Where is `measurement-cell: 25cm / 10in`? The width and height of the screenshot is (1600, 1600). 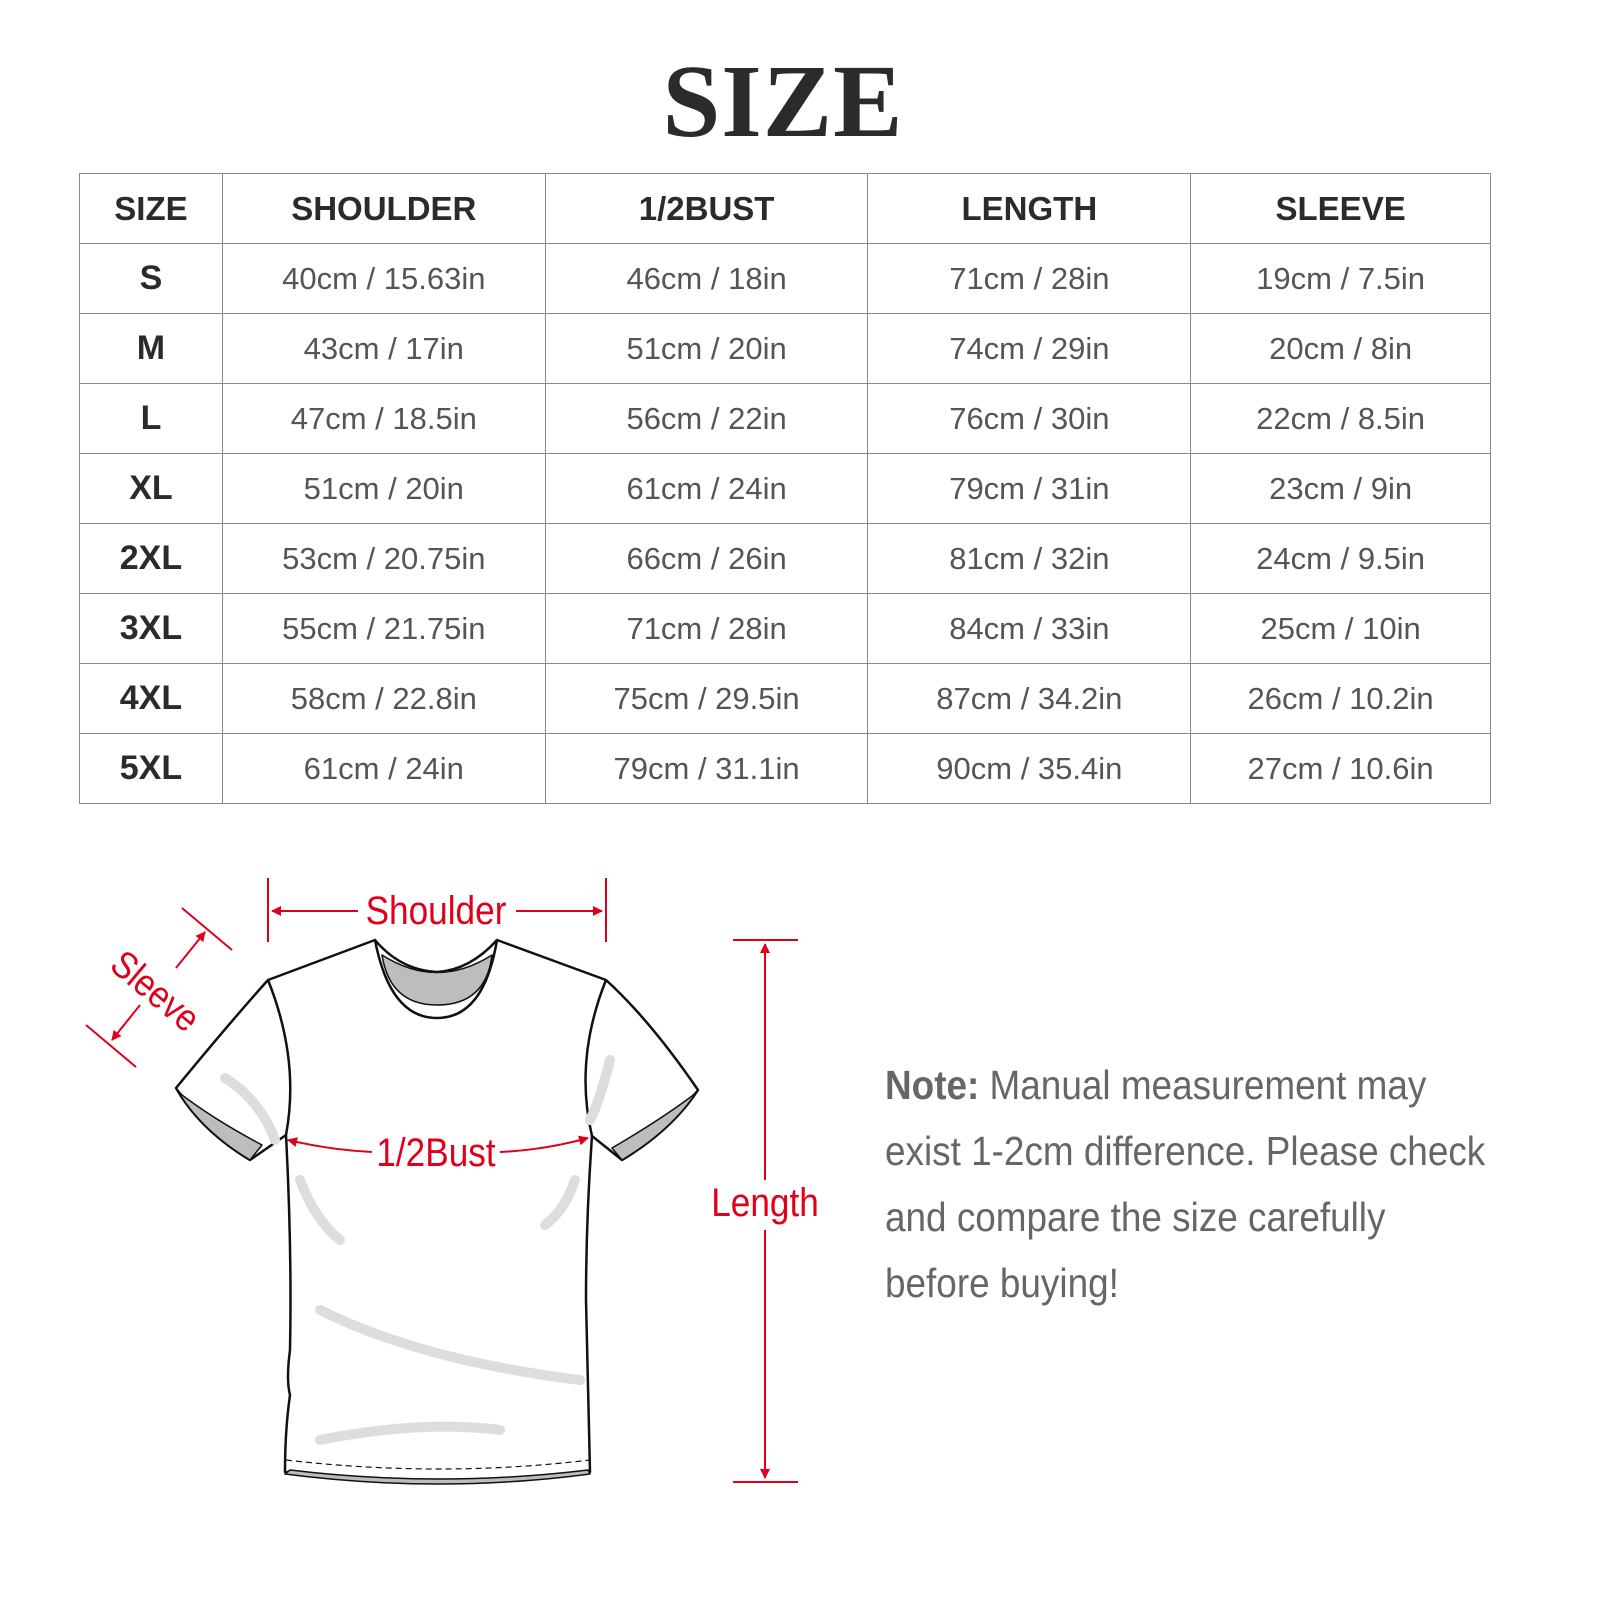
measurement-cell: 25cm / 10in is located at coordinates (1340, 628).